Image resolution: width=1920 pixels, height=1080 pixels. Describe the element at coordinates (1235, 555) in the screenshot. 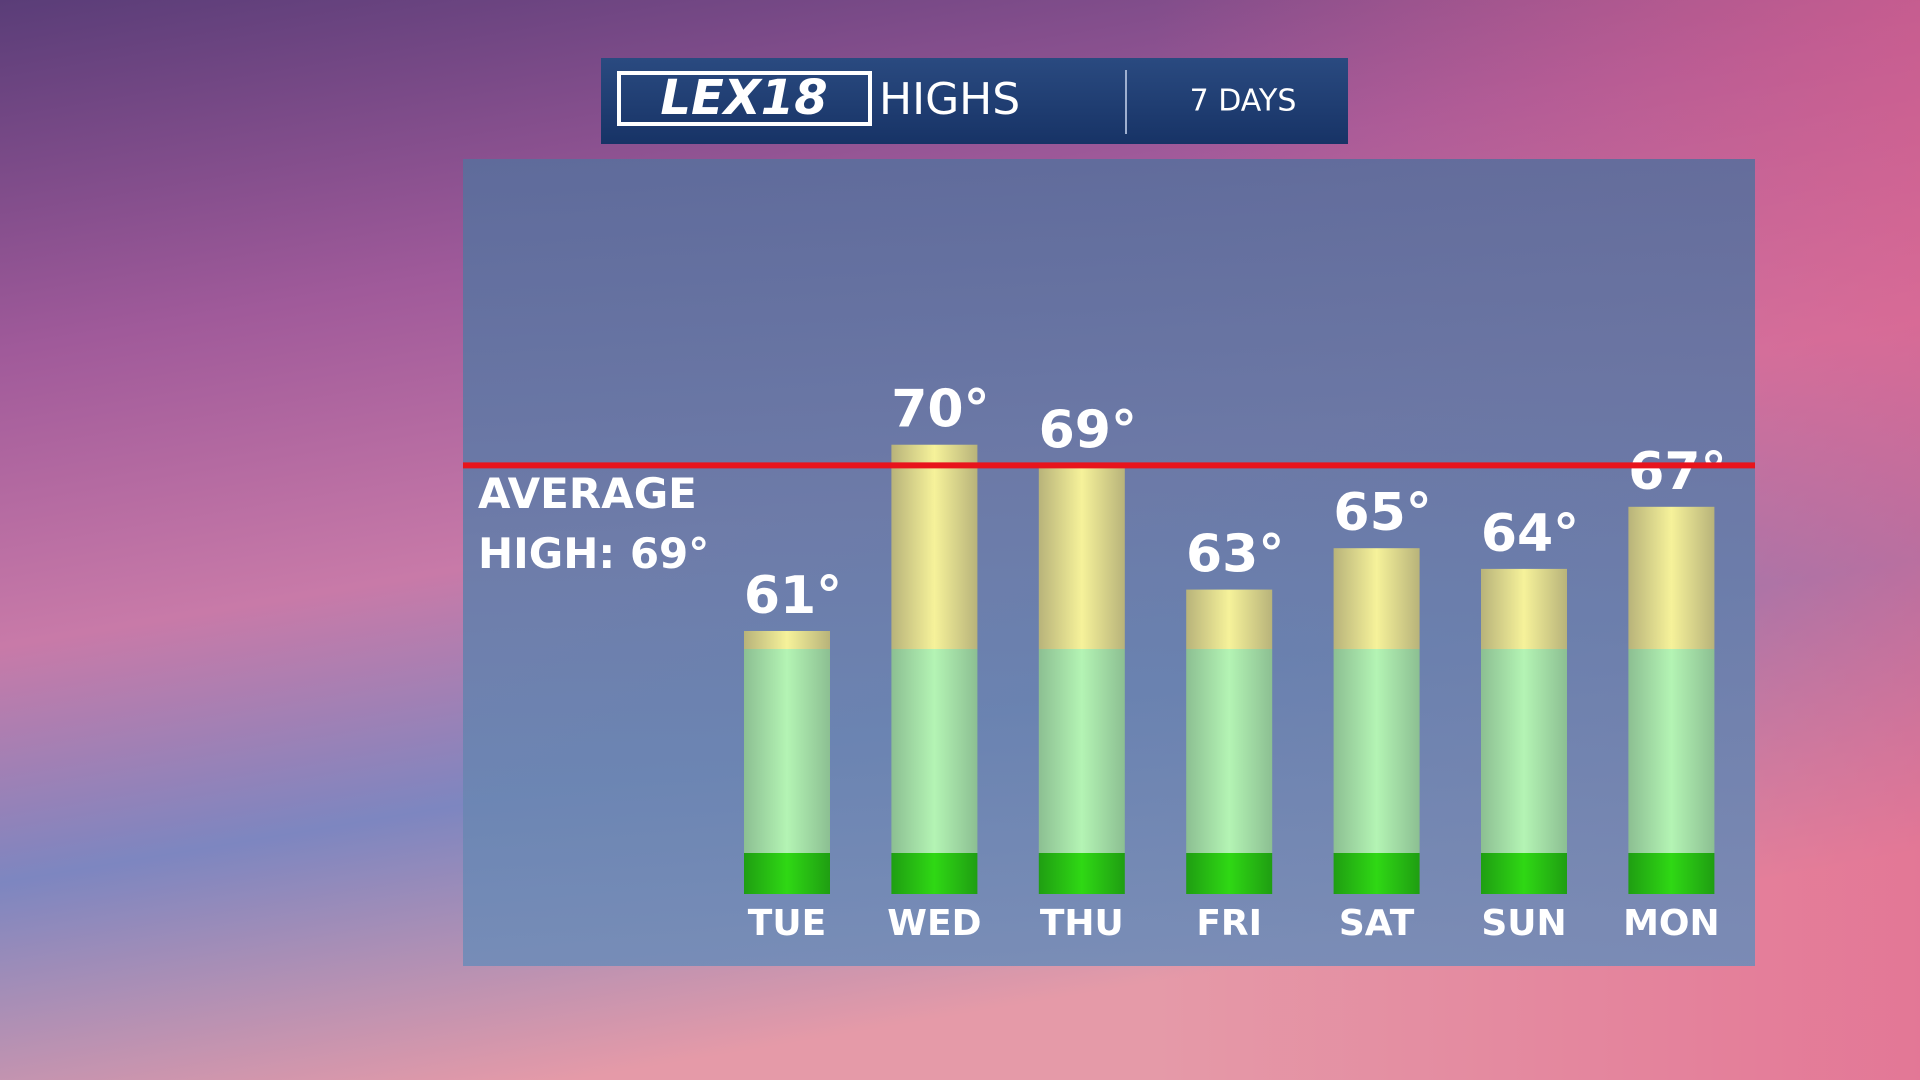

I see `value-label: 63°` at that location.